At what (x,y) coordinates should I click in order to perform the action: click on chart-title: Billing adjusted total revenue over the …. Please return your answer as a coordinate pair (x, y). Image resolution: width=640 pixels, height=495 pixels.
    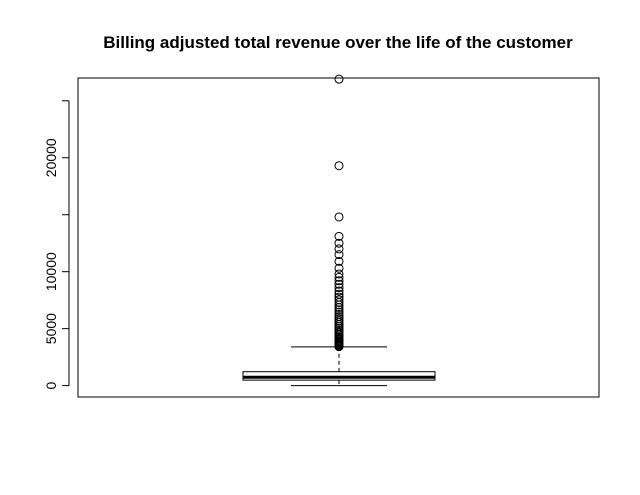
    Looking at the image, I should click on (338, 42).